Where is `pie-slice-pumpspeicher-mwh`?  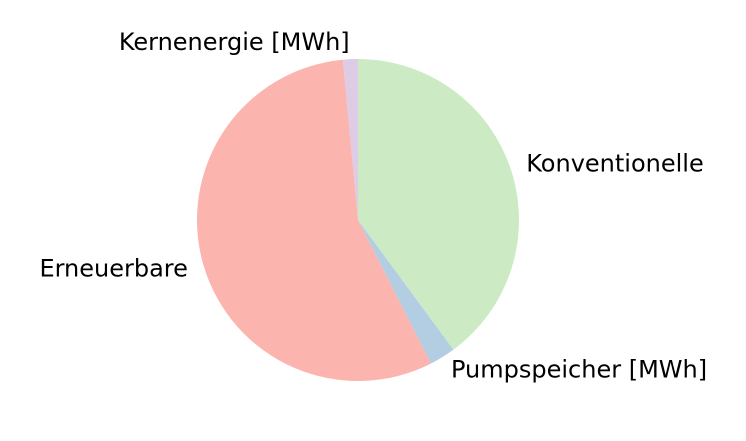
pie-slice-pumpspeicher-mwh is located at coordinates (406, 292).